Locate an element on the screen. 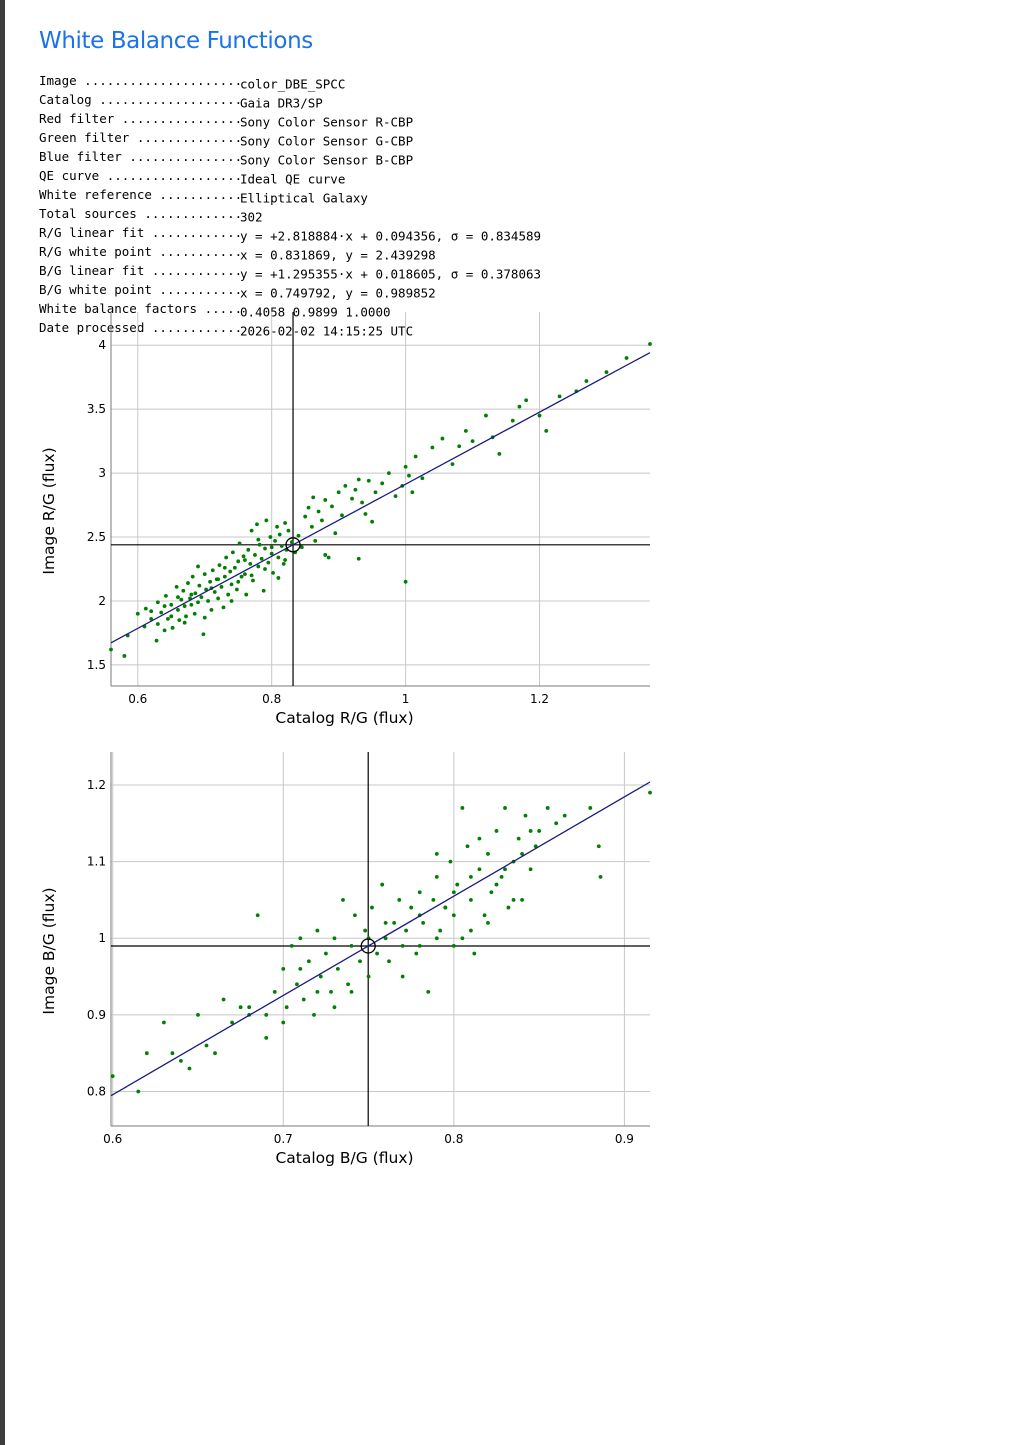 Image resolution: width=1022 pixels, height=1445 pixels. info-row: Red filterSony Color Sensor R-CBP is located at coordinates (290, 120).